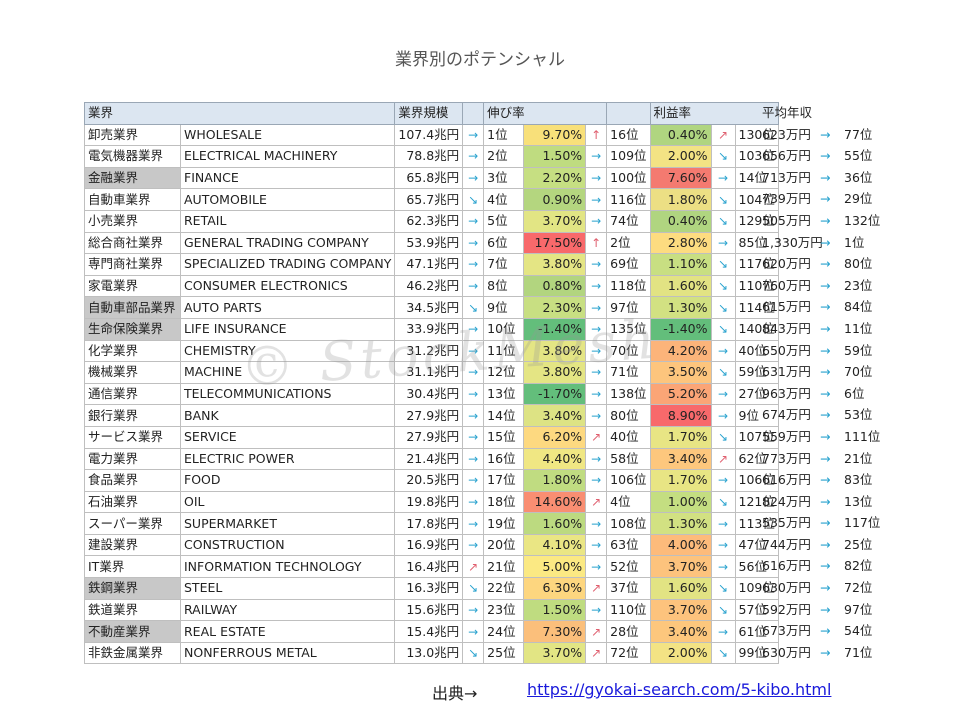  I want to click on salary-value: 760万円, so click(786, 285).